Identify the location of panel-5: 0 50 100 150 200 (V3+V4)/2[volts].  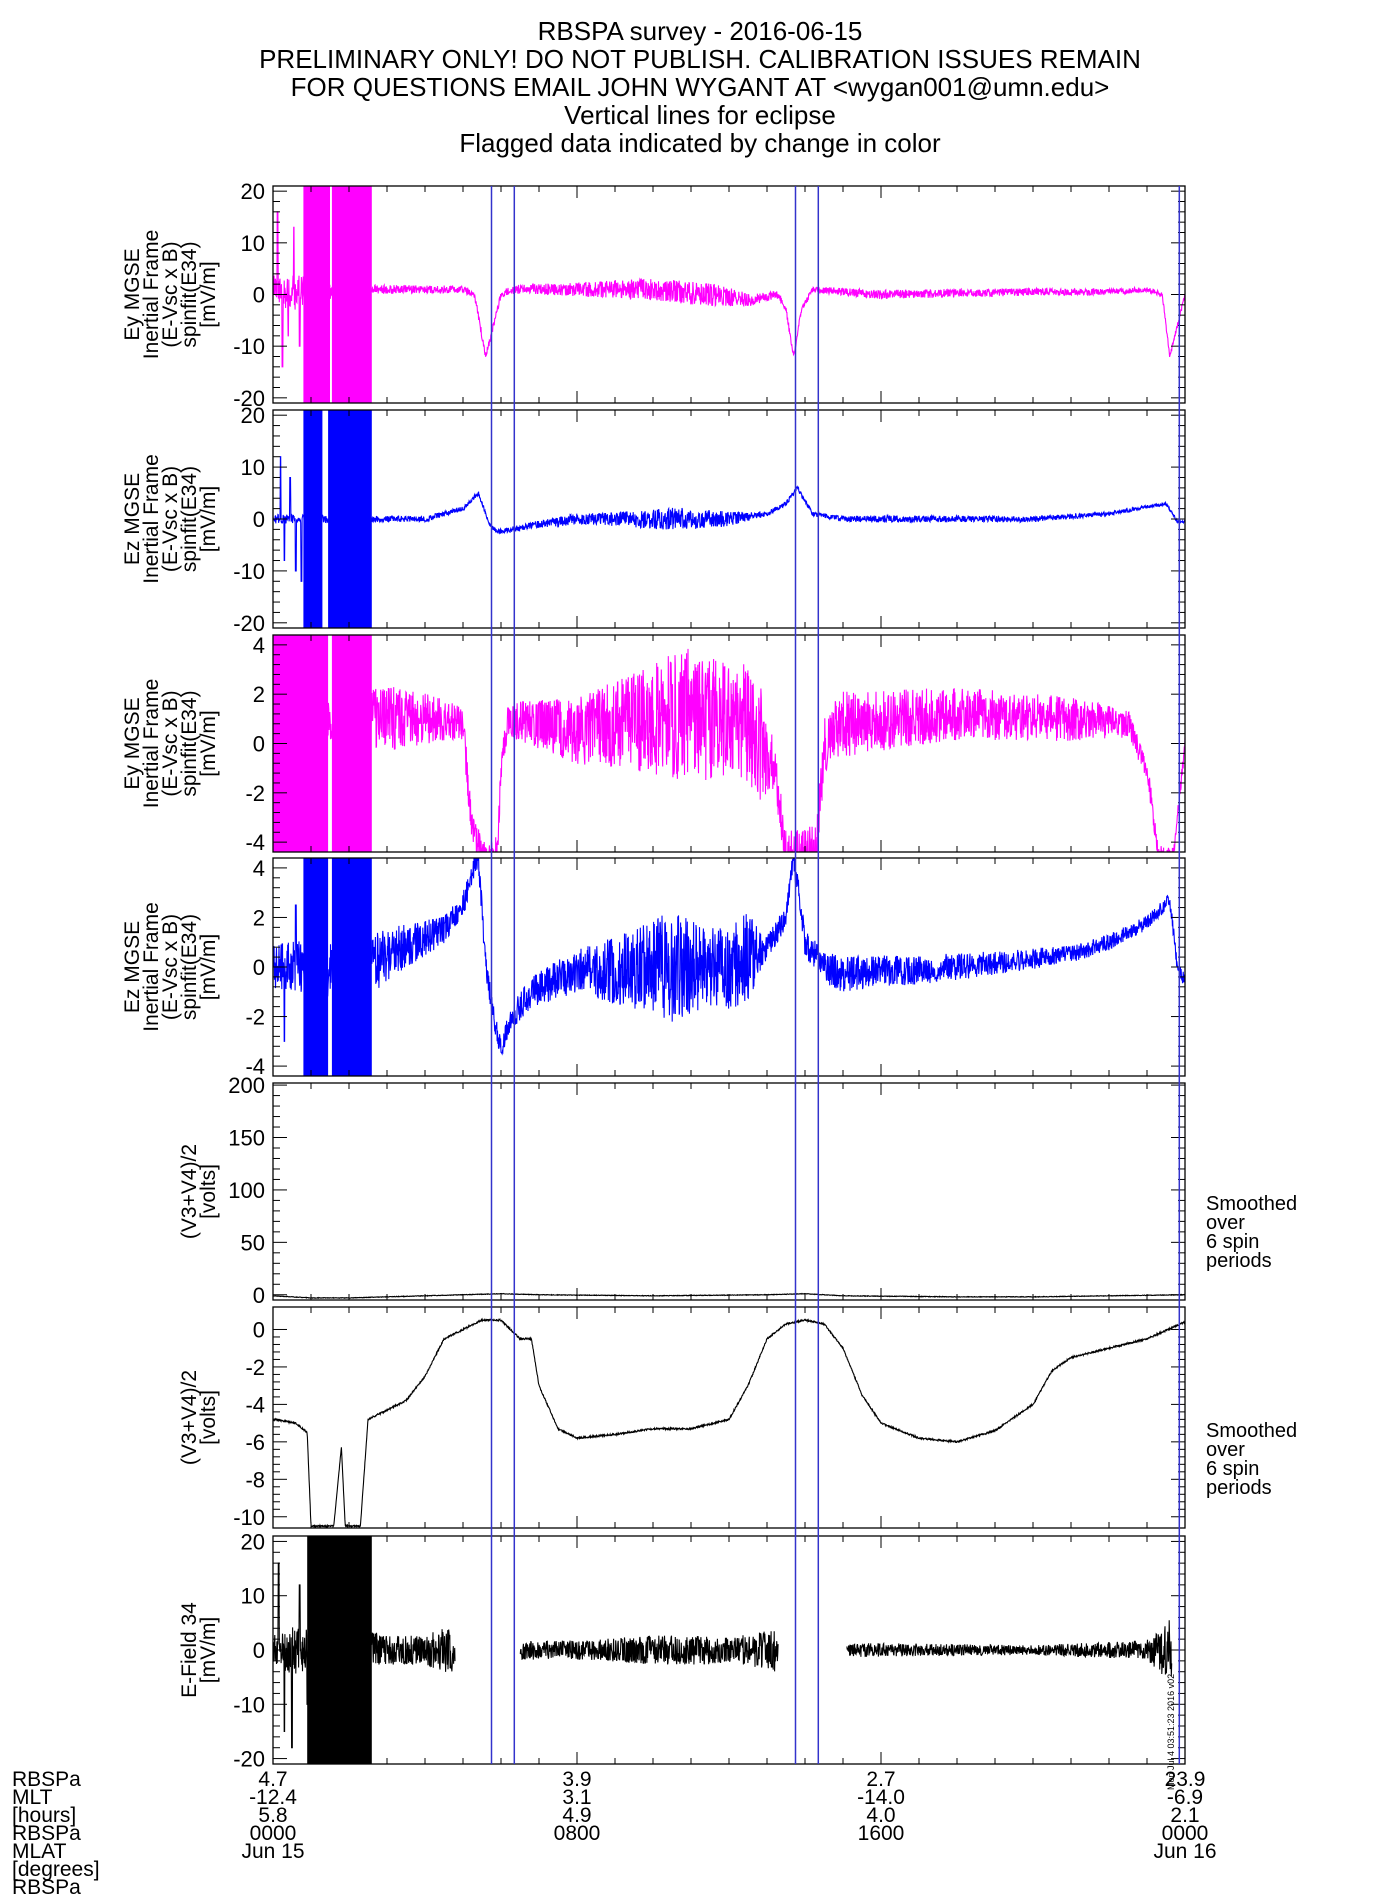
(682, 1190).